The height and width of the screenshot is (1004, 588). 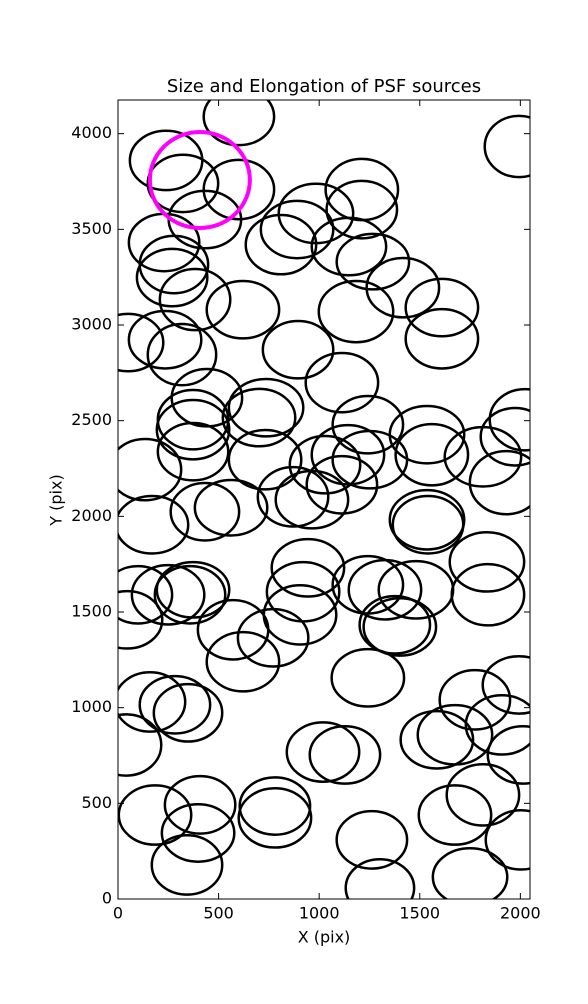 What do you see at coordinates (91, 515) in the screenshot?
I see `y-tick-label: 2000` at bounding box center [91, 515].